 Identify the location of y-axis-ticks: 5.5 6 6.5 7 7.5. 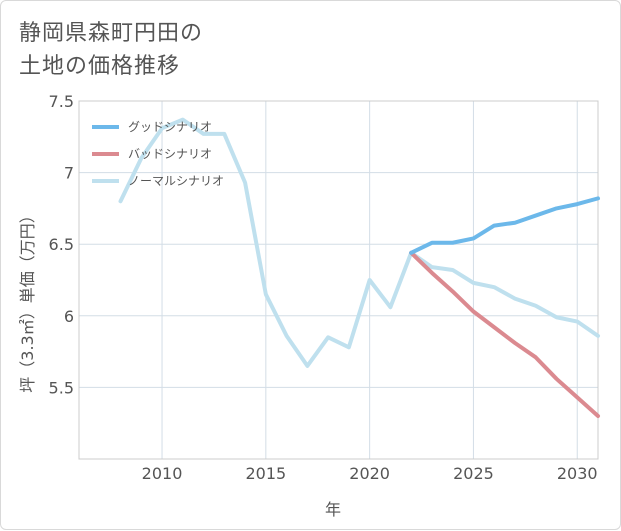
(61, 244).